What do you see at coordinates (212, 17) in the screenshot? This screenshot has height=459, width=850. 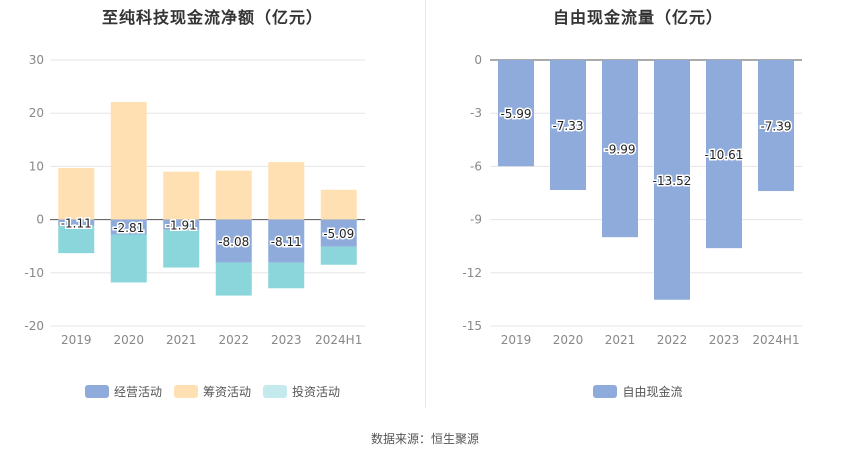 I see `chart-title: 至纯科技现金流净额（亿元）` at bounding box center [212, 17].